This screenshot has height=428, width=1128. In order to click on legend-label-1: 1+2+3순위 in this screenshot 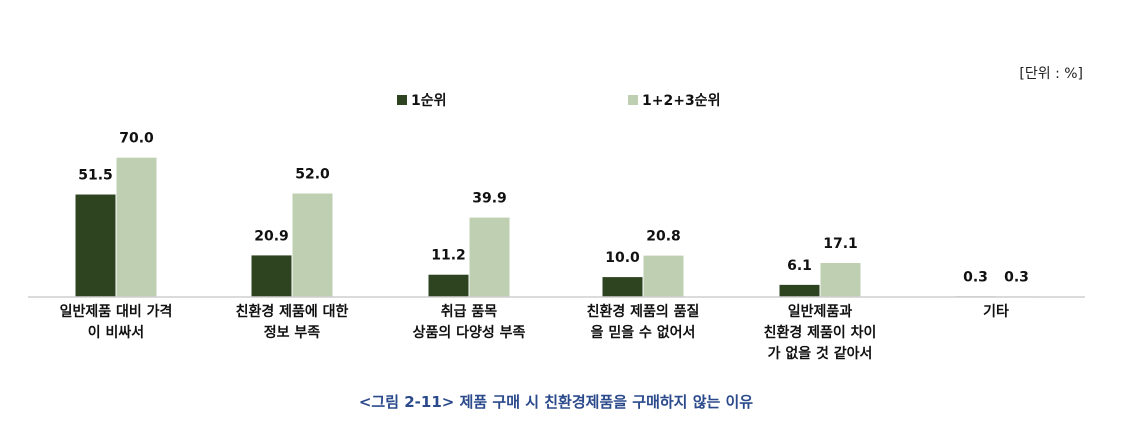, I will do `click(681, 101)`.